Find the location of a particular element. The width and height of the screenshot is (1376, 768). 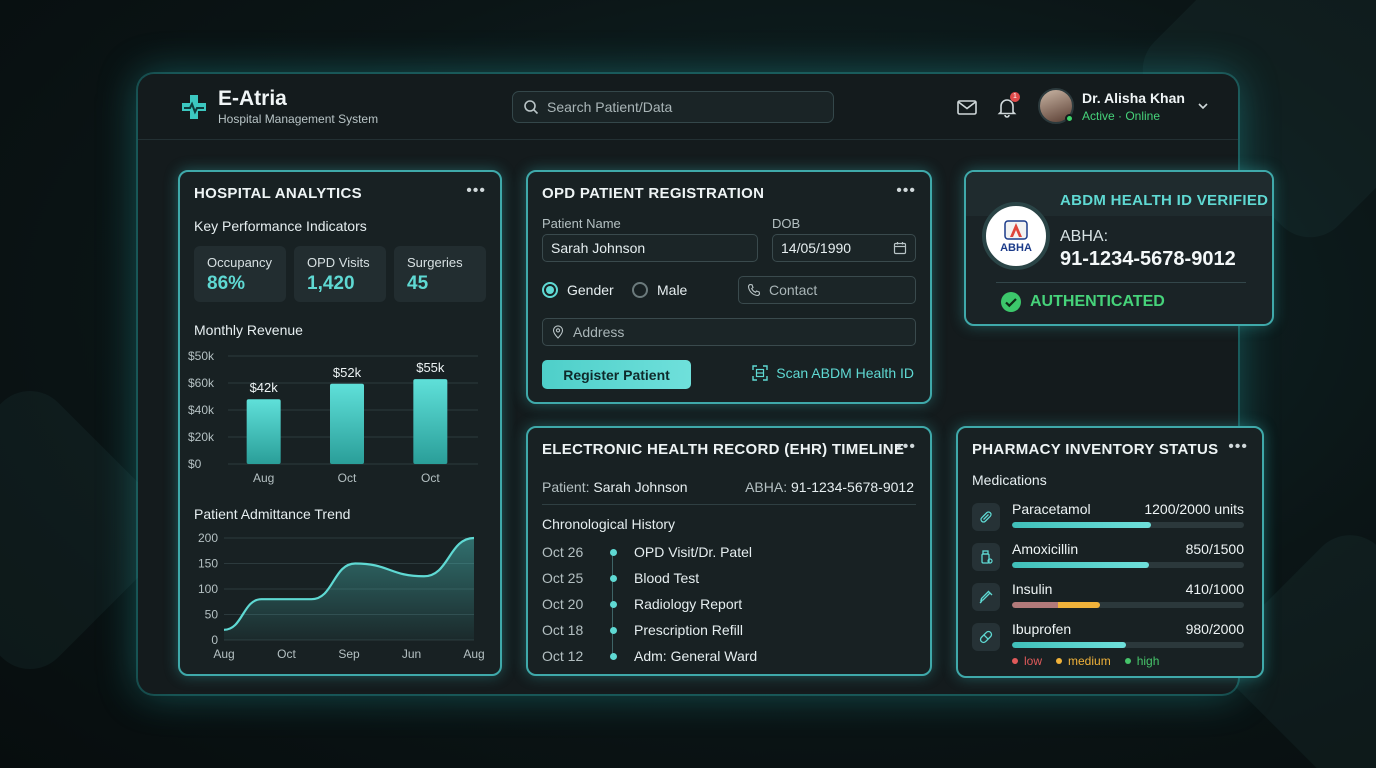

medication-quantity: 410/1000 is located at coordinates (1214, 589).